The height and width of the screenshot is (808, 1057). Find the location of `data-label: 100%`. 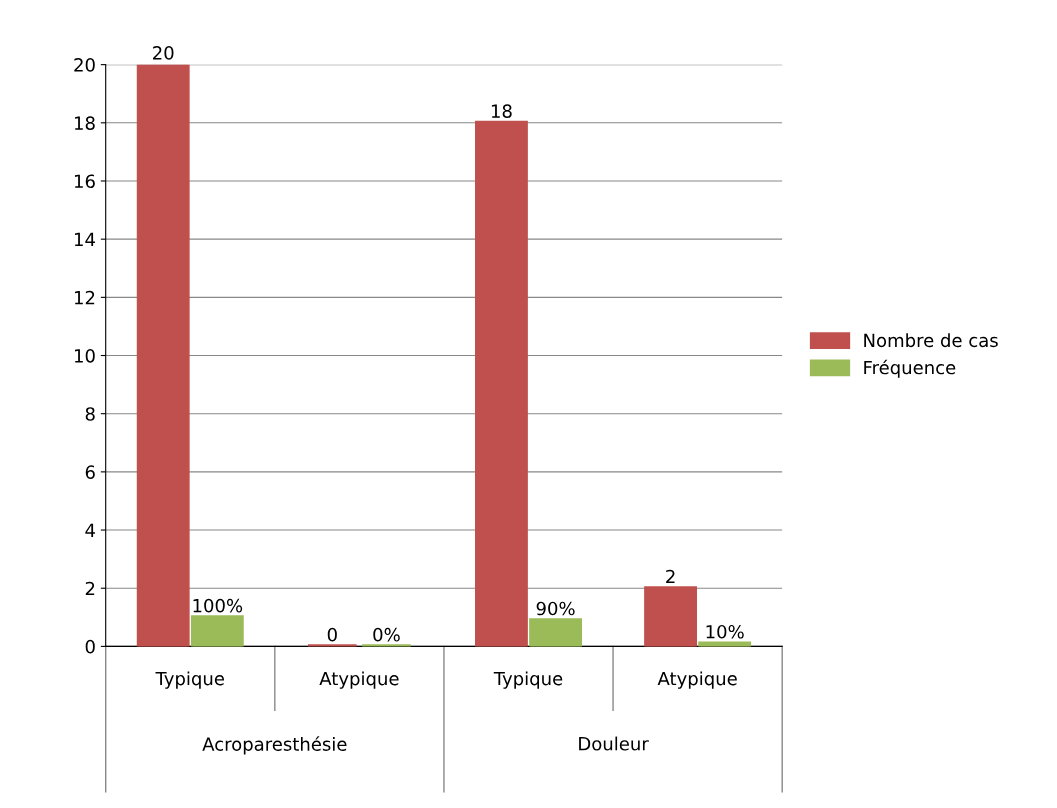

data-label: 100% is located at coordinates (218, 605).